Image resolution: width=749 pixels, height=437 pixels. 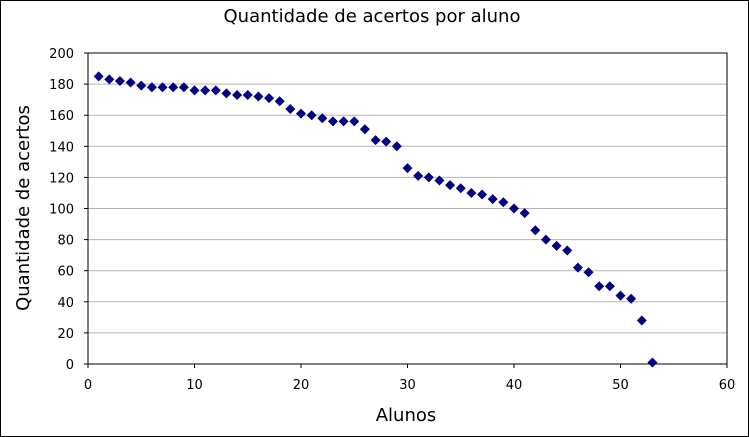 What do you see at coordinates (65, 272) in the screenshot?
I see `y-tick-label: 60` at bounding box center [65, 272].